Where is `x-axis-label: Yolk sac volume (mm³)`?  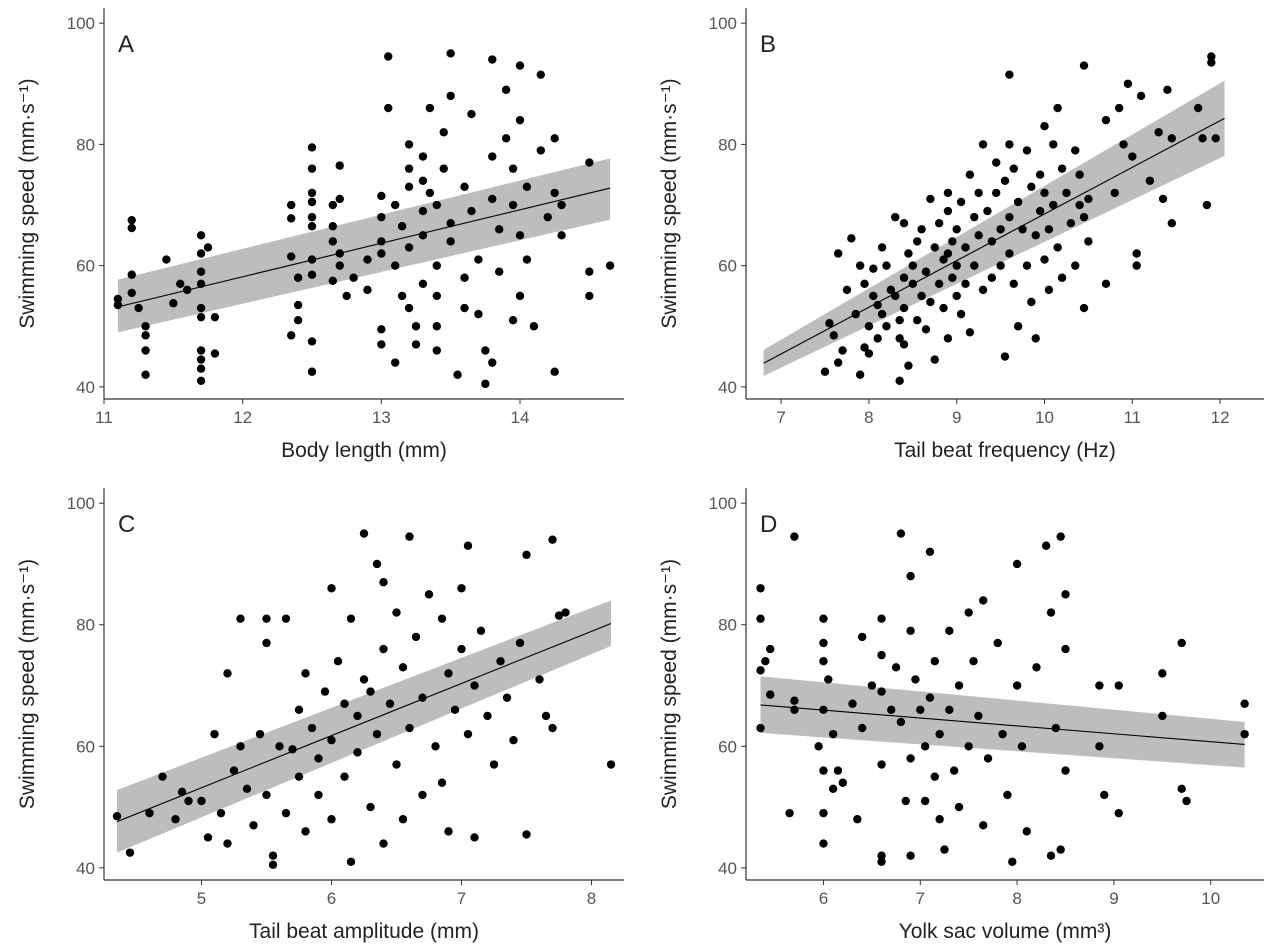 x-axis-label: Yolk sac volume (mm³) is located at coordinates (1005, 931).